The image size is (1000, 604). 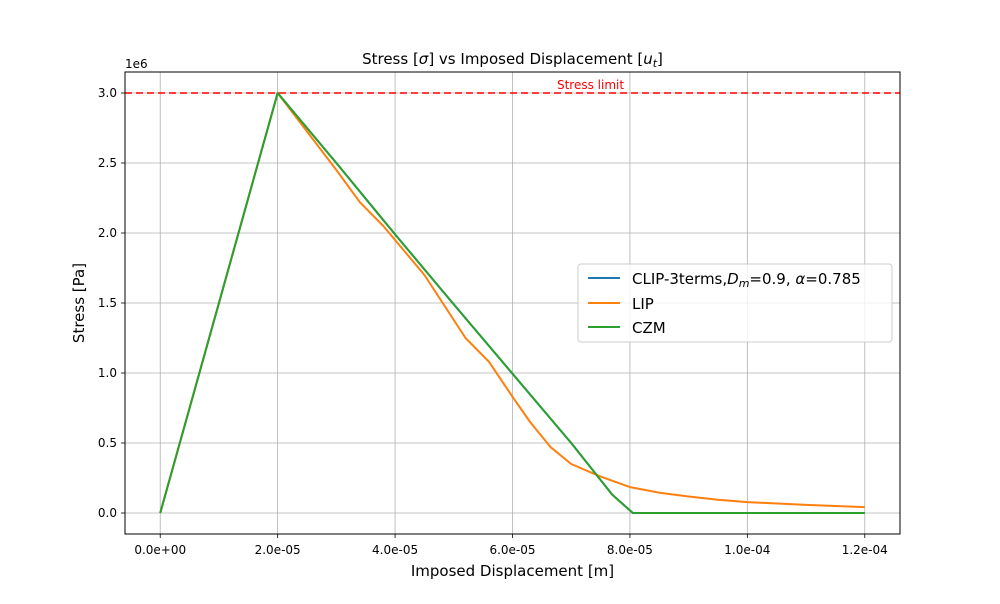 I want to click on legend-clip-part-2: =0.9,, so click(x=772, y=279).